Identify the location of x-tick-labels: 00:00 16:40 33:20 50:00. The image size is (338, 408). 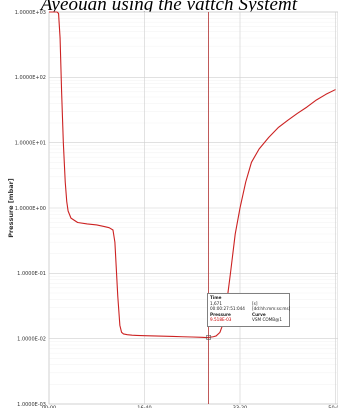
(190, 407).